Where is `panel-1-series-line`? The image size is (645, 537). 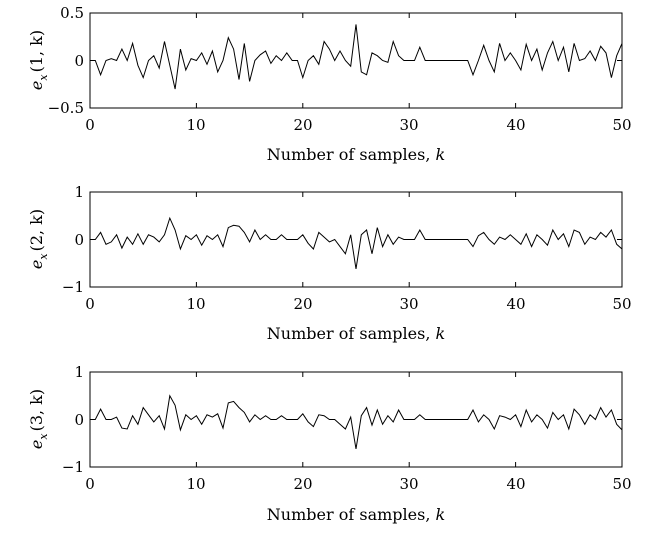 panel-1-series-line is located at coordinates (356, 57).